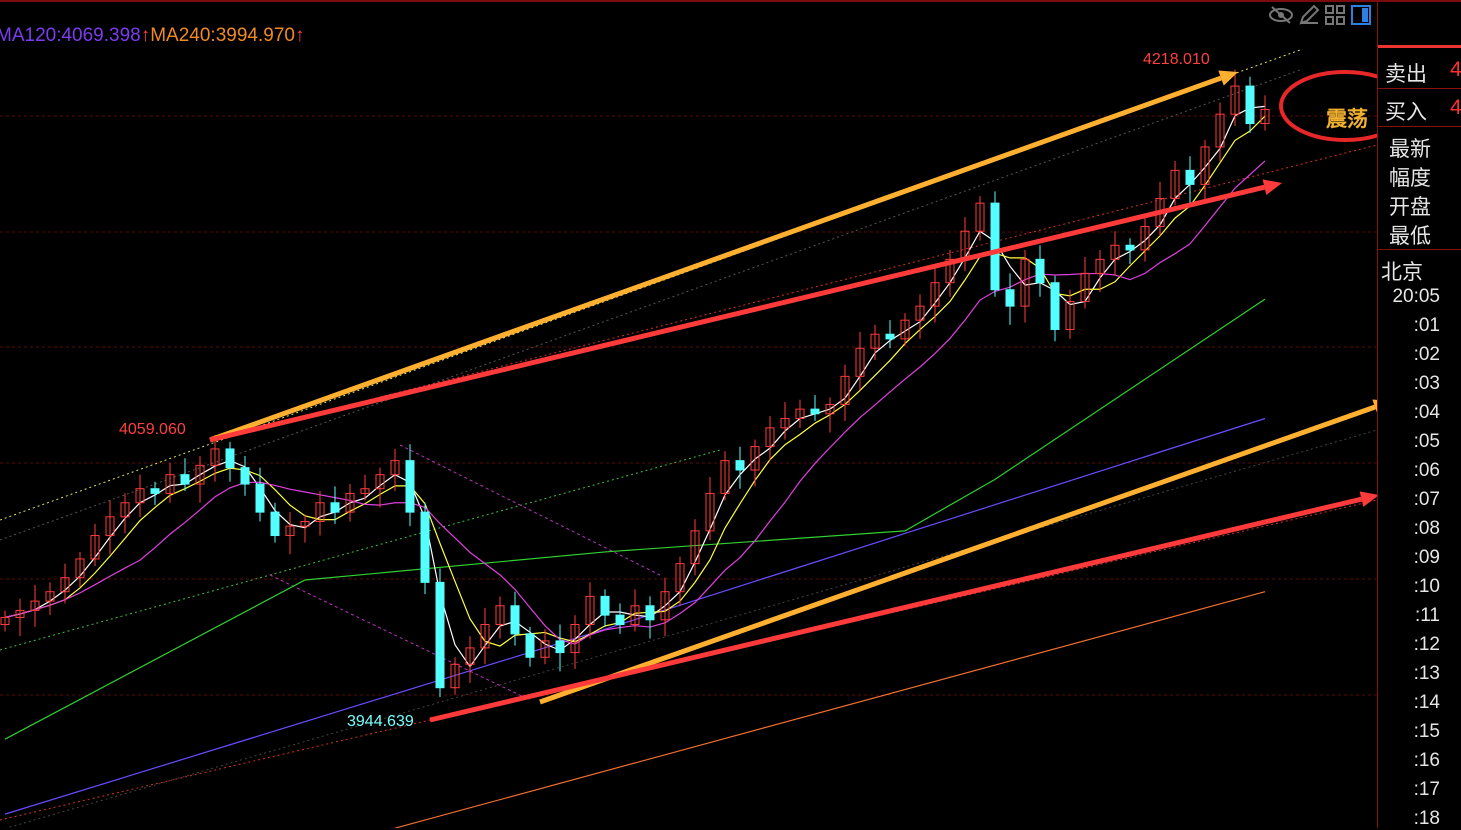  Describe the element at coordinates (1426, 354) in the screenshot. I see `time-item: :02` at that location.